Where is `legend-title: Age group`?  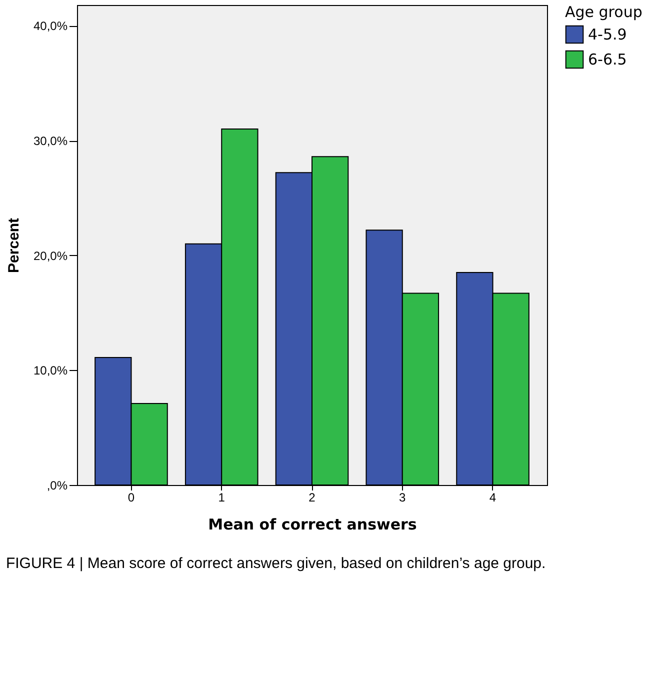 legend-title: Age group is located at coordinates (603, 12).